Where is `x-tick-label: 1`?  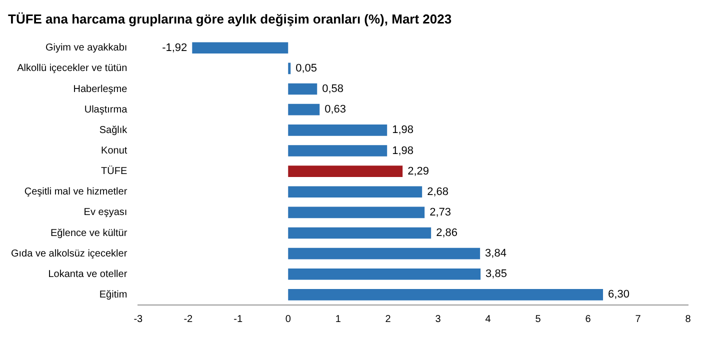 x-tick-label: 1 is located at coordinates (338, 319).